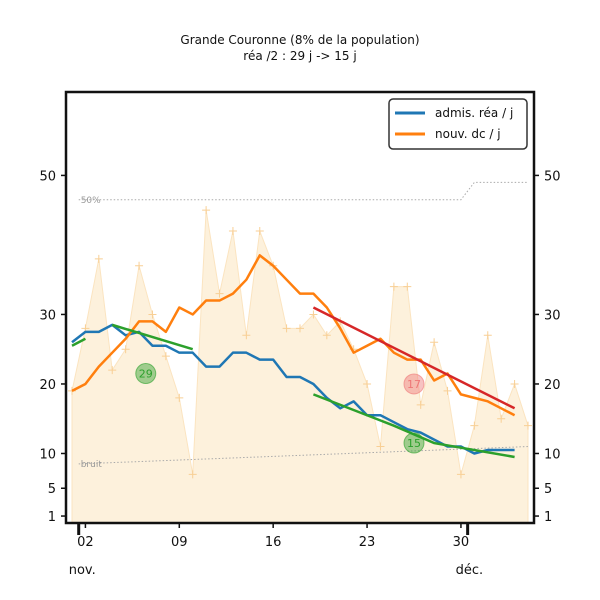 This screenshot has height=600, width=600. What do you see at coordinates (470, 570) in the screenshot?
I see `month-label: déc.` at bounding box center [470, 570].